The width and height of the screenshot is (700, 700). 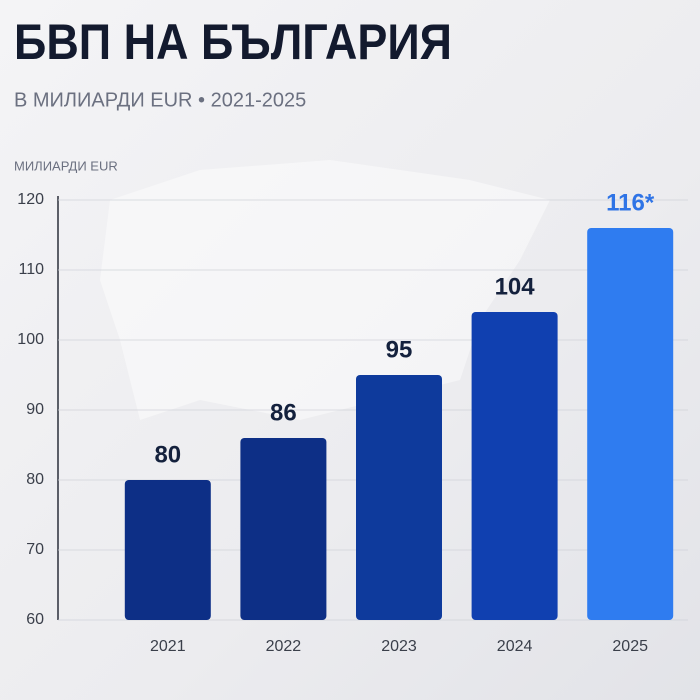 What do you see at coordinates (66, 165) in the screenshot?
I see `y-axis-label: МИЛИАРДИ EUR` at bounding box center [66, 165].